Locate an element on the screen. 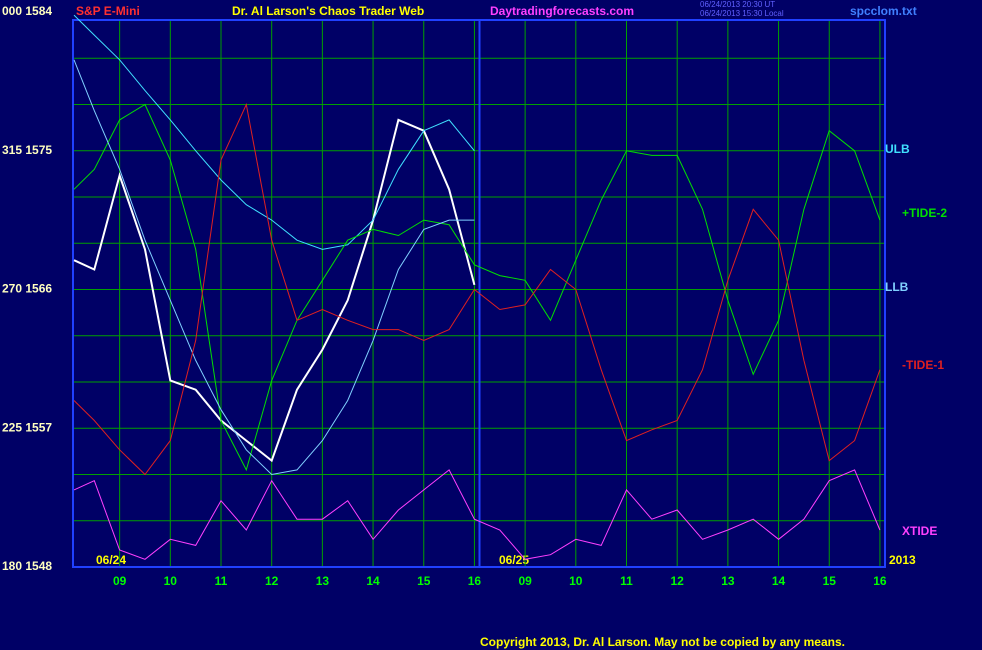  legend-label: LLB is located at coordinates (897, 287).